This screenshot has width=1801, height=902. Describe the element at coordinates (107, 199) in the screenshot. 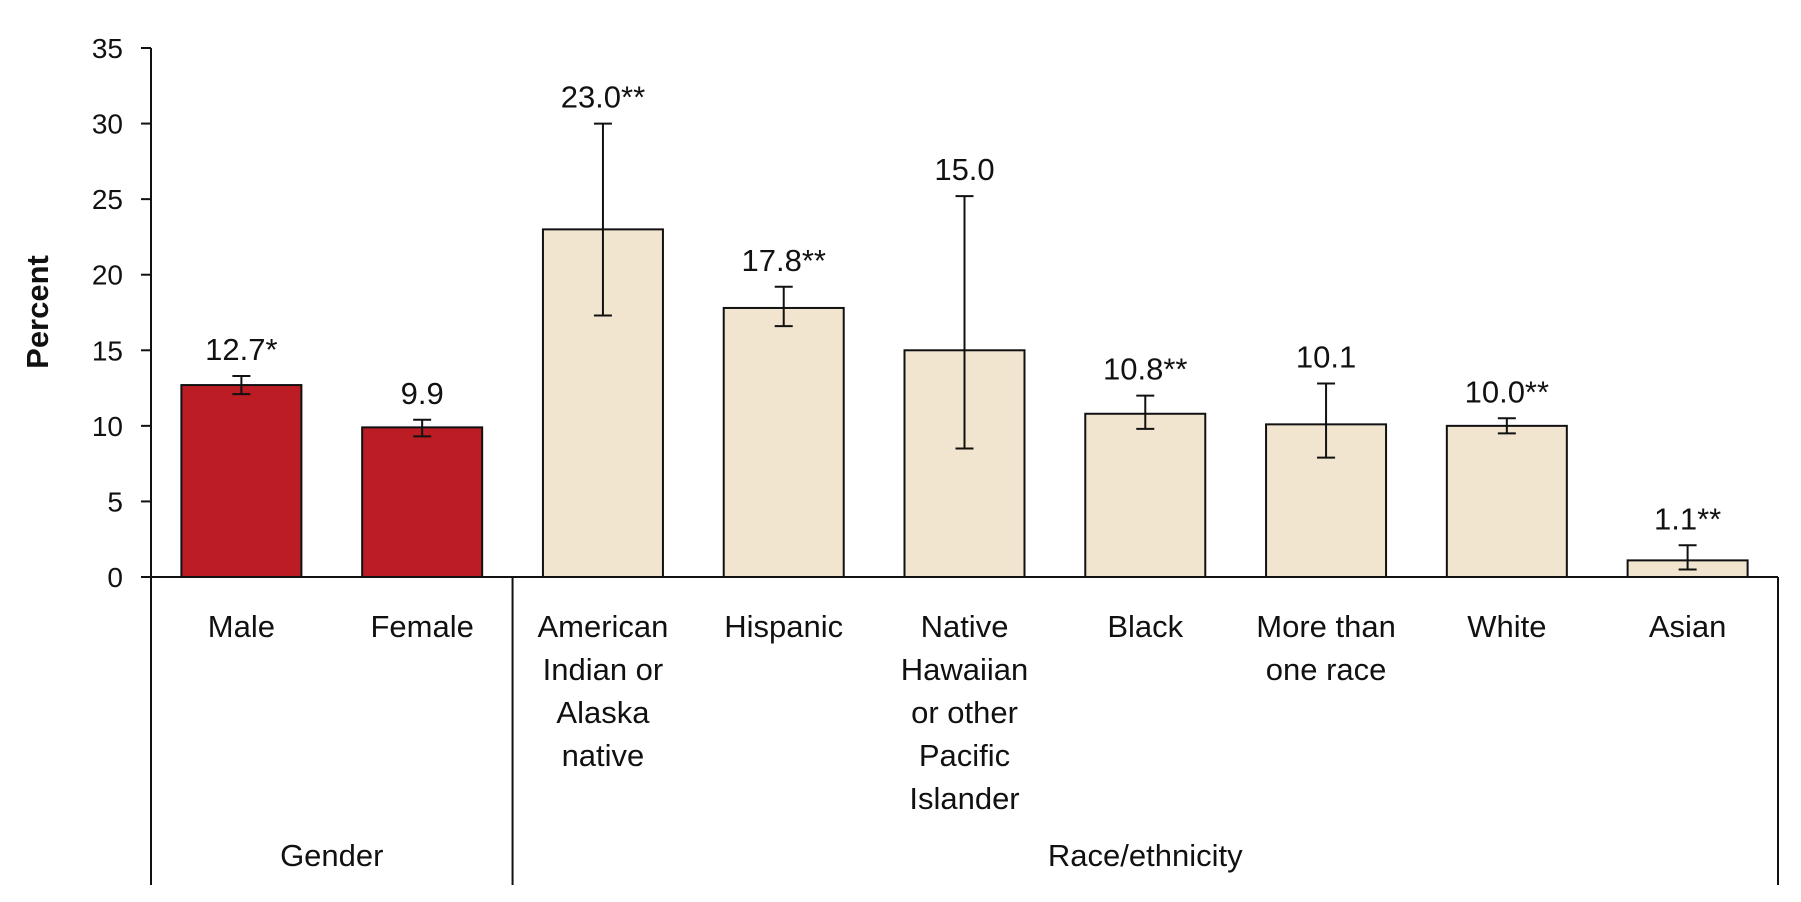

I see `y-tick-label: 25` at that location.